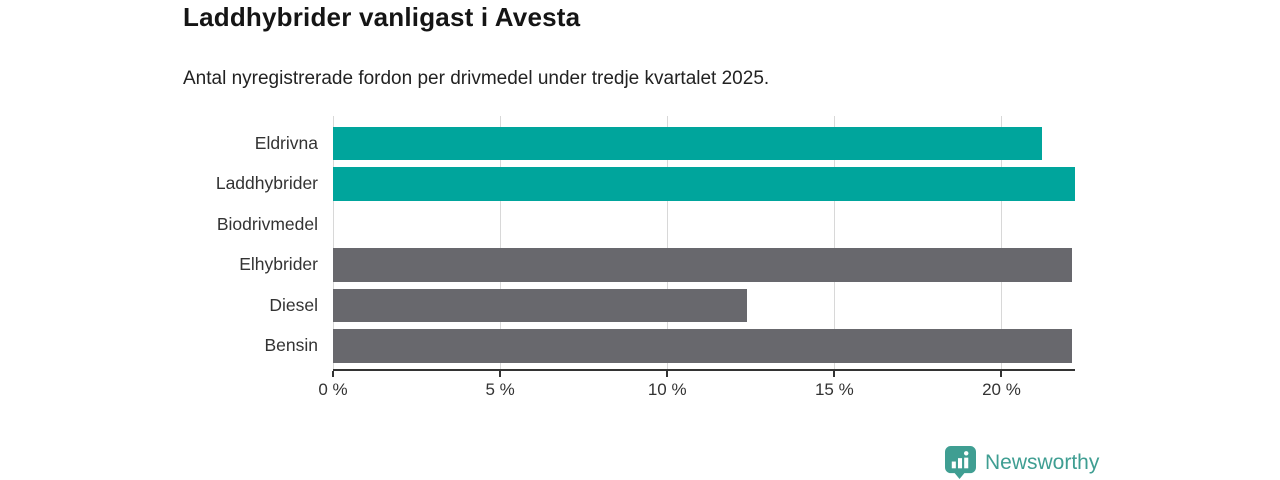 Image resolution: width=1280 pixels, height=480 pixels. I want to click on category-label: Elhybrider, so click(278, 264).